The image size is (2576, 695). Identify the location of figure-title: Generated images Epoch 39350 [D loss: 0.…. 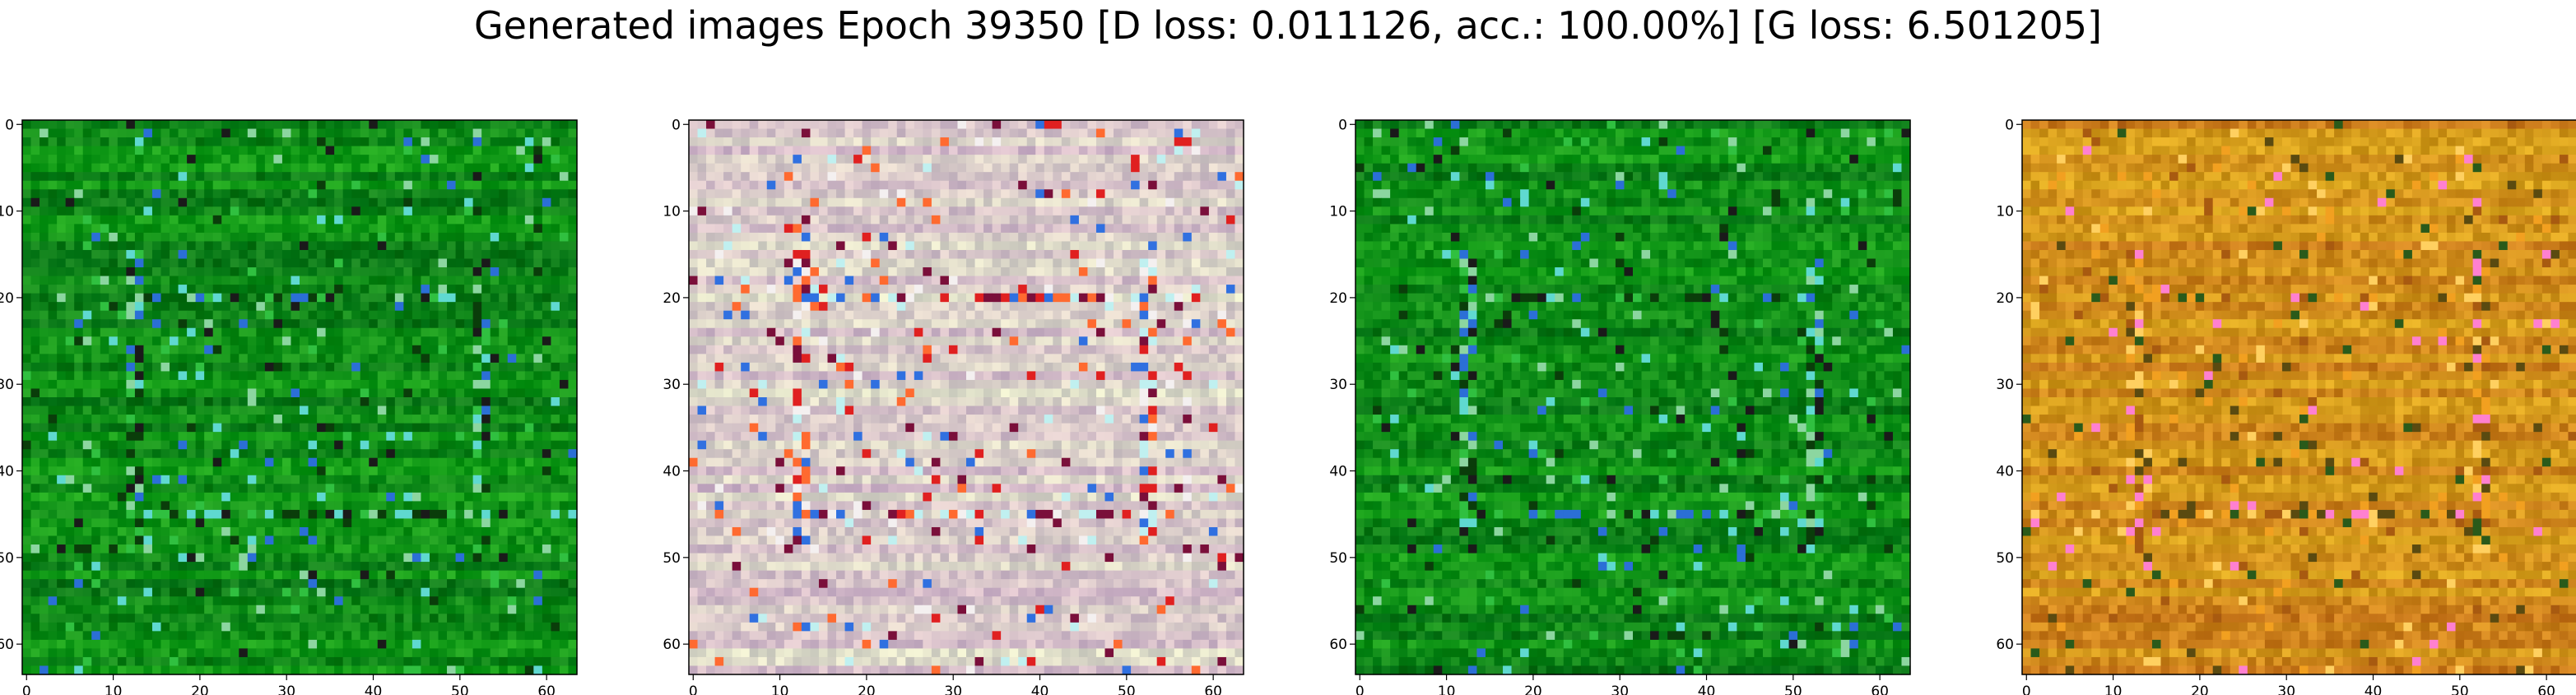
(1288, 25).